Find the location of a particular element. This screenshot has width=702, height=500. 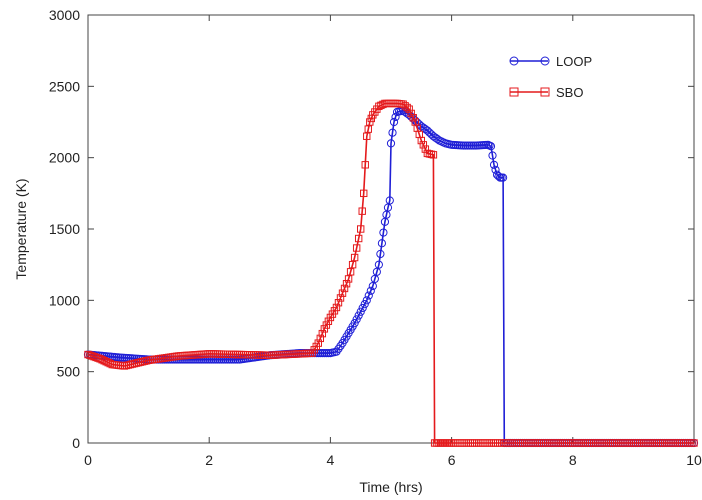

legend-label: LOOP is located at coordinates (574, 61).